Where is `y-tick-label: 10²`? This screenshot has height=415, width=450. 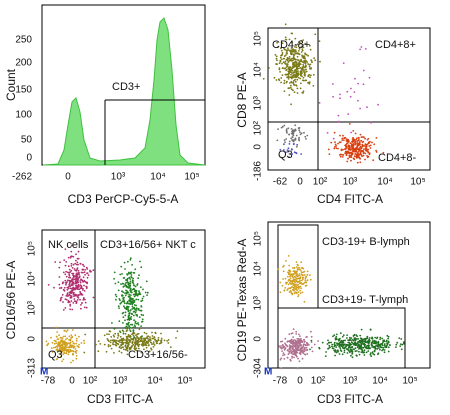
y-tick-label: 10² is located at coordinates (258, 127).